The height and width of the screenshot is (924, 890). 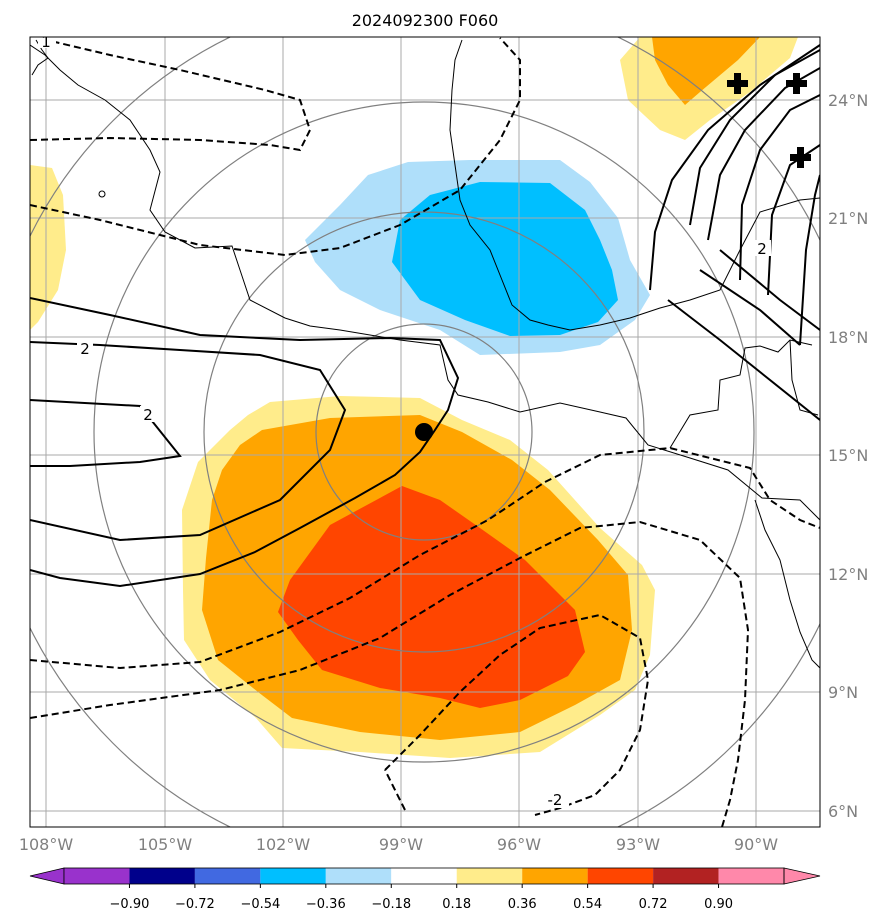 I want to click on colorbar-tick-label: −0.36, so click(x=326, y=904).